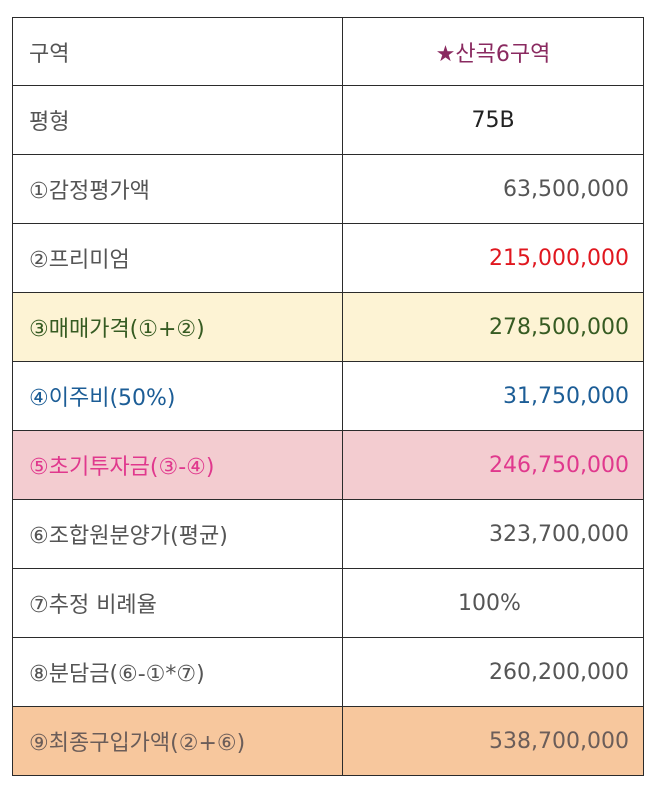  I want to click on table-row-member-price: ⑥조합원분양가(평균) 323,700,000, so click(328, 534).